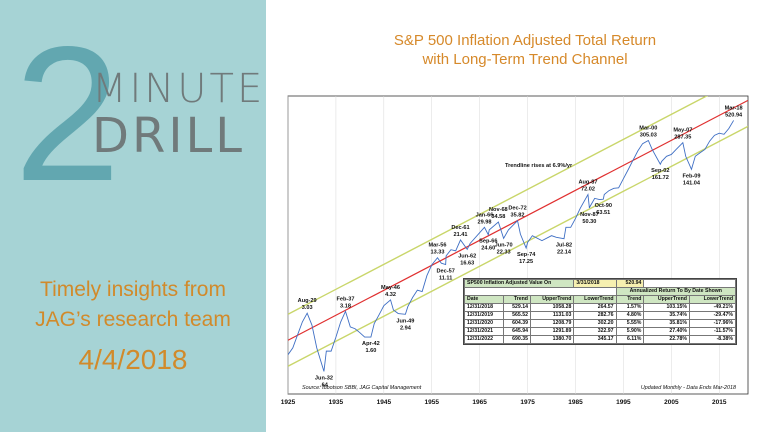  Describe the element at coordinates (484, 299) in the screenshot. I see `table-col-date: Date` at that location.